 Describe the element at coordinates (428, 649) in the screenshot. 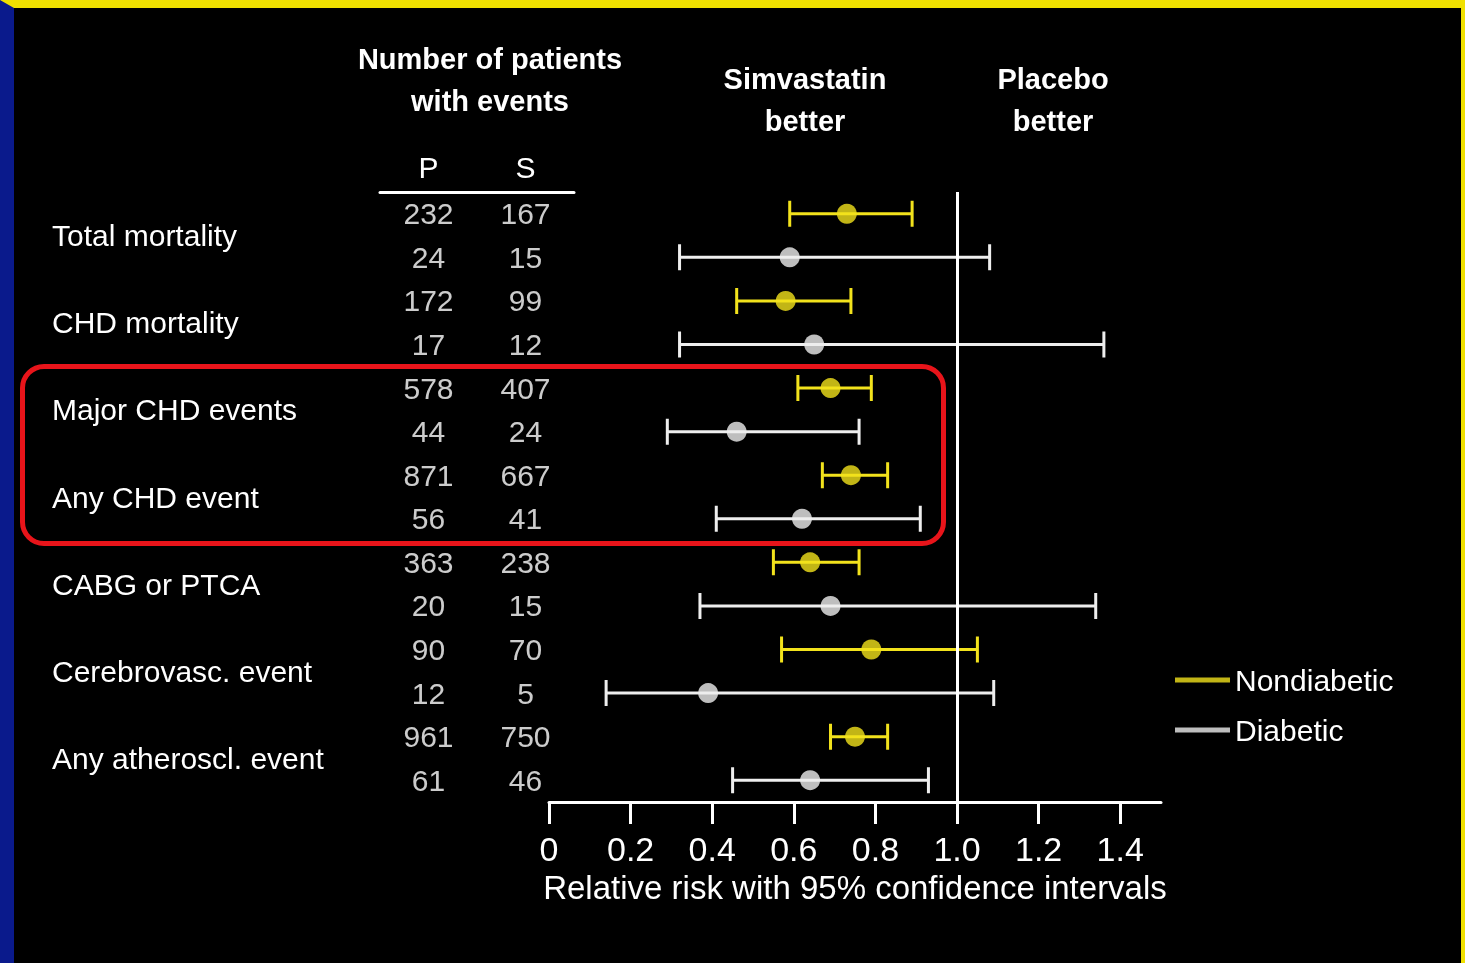

I see `data-label: 90` at that location.